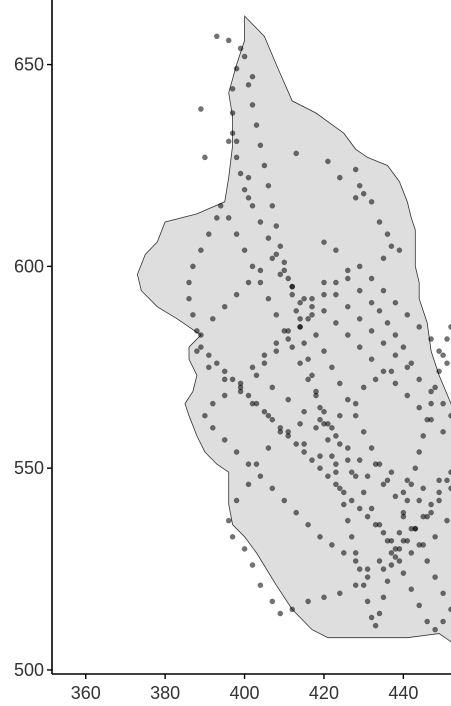  I want to click on x-tick-label: 400, so click(245, 693).